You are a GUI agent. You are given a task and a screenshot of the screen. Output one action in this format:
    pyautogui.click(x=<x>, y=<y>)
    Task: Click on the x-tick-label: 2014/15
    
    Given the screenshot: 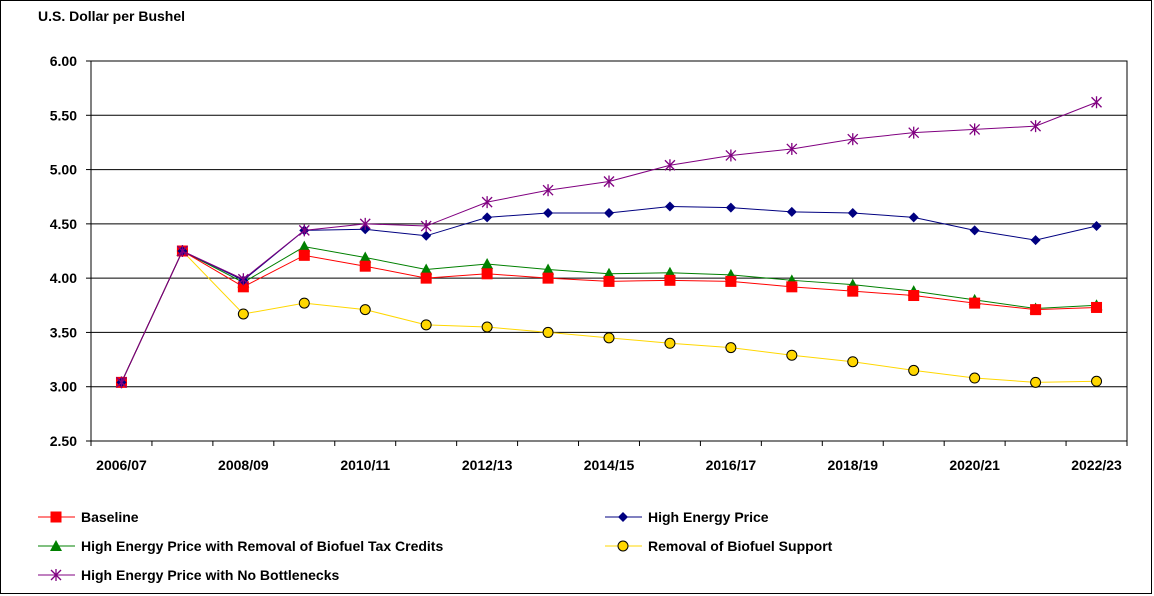 What is the action you would take?
    pyautogui.click(x=609, y=465)
    